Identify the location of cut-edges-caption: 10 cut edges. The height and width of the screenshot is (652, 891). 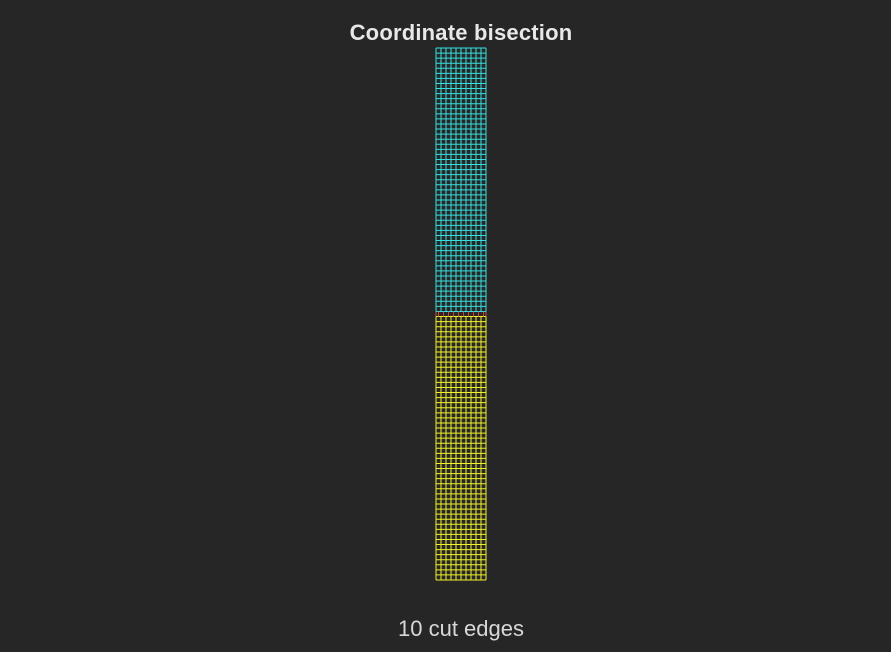
(461, 628).